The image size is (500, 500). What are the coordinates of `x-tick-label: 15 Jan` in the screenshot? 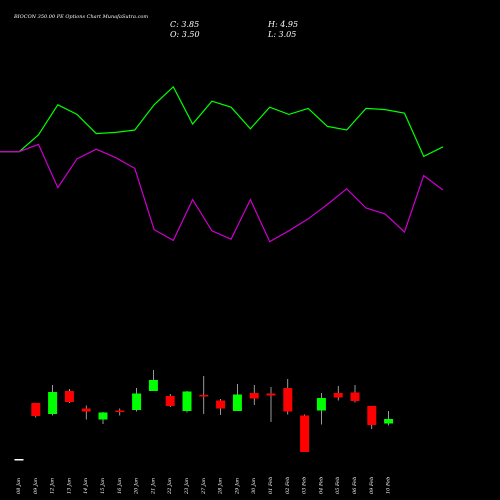 It's located at (103, 486).